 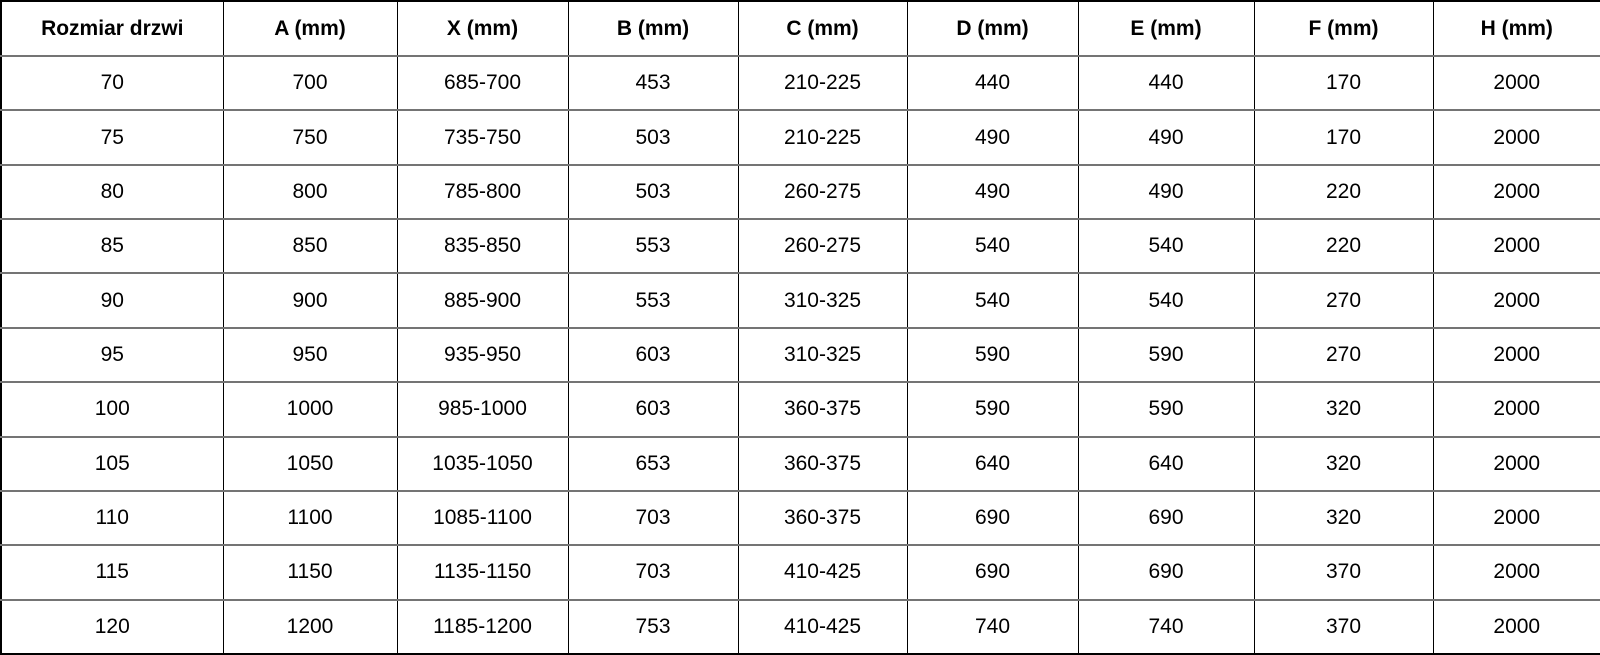 What do you see at coordinates (112, 137) in the screenshot?
I see `table-cell: 75` at bounding box center [112, 137].